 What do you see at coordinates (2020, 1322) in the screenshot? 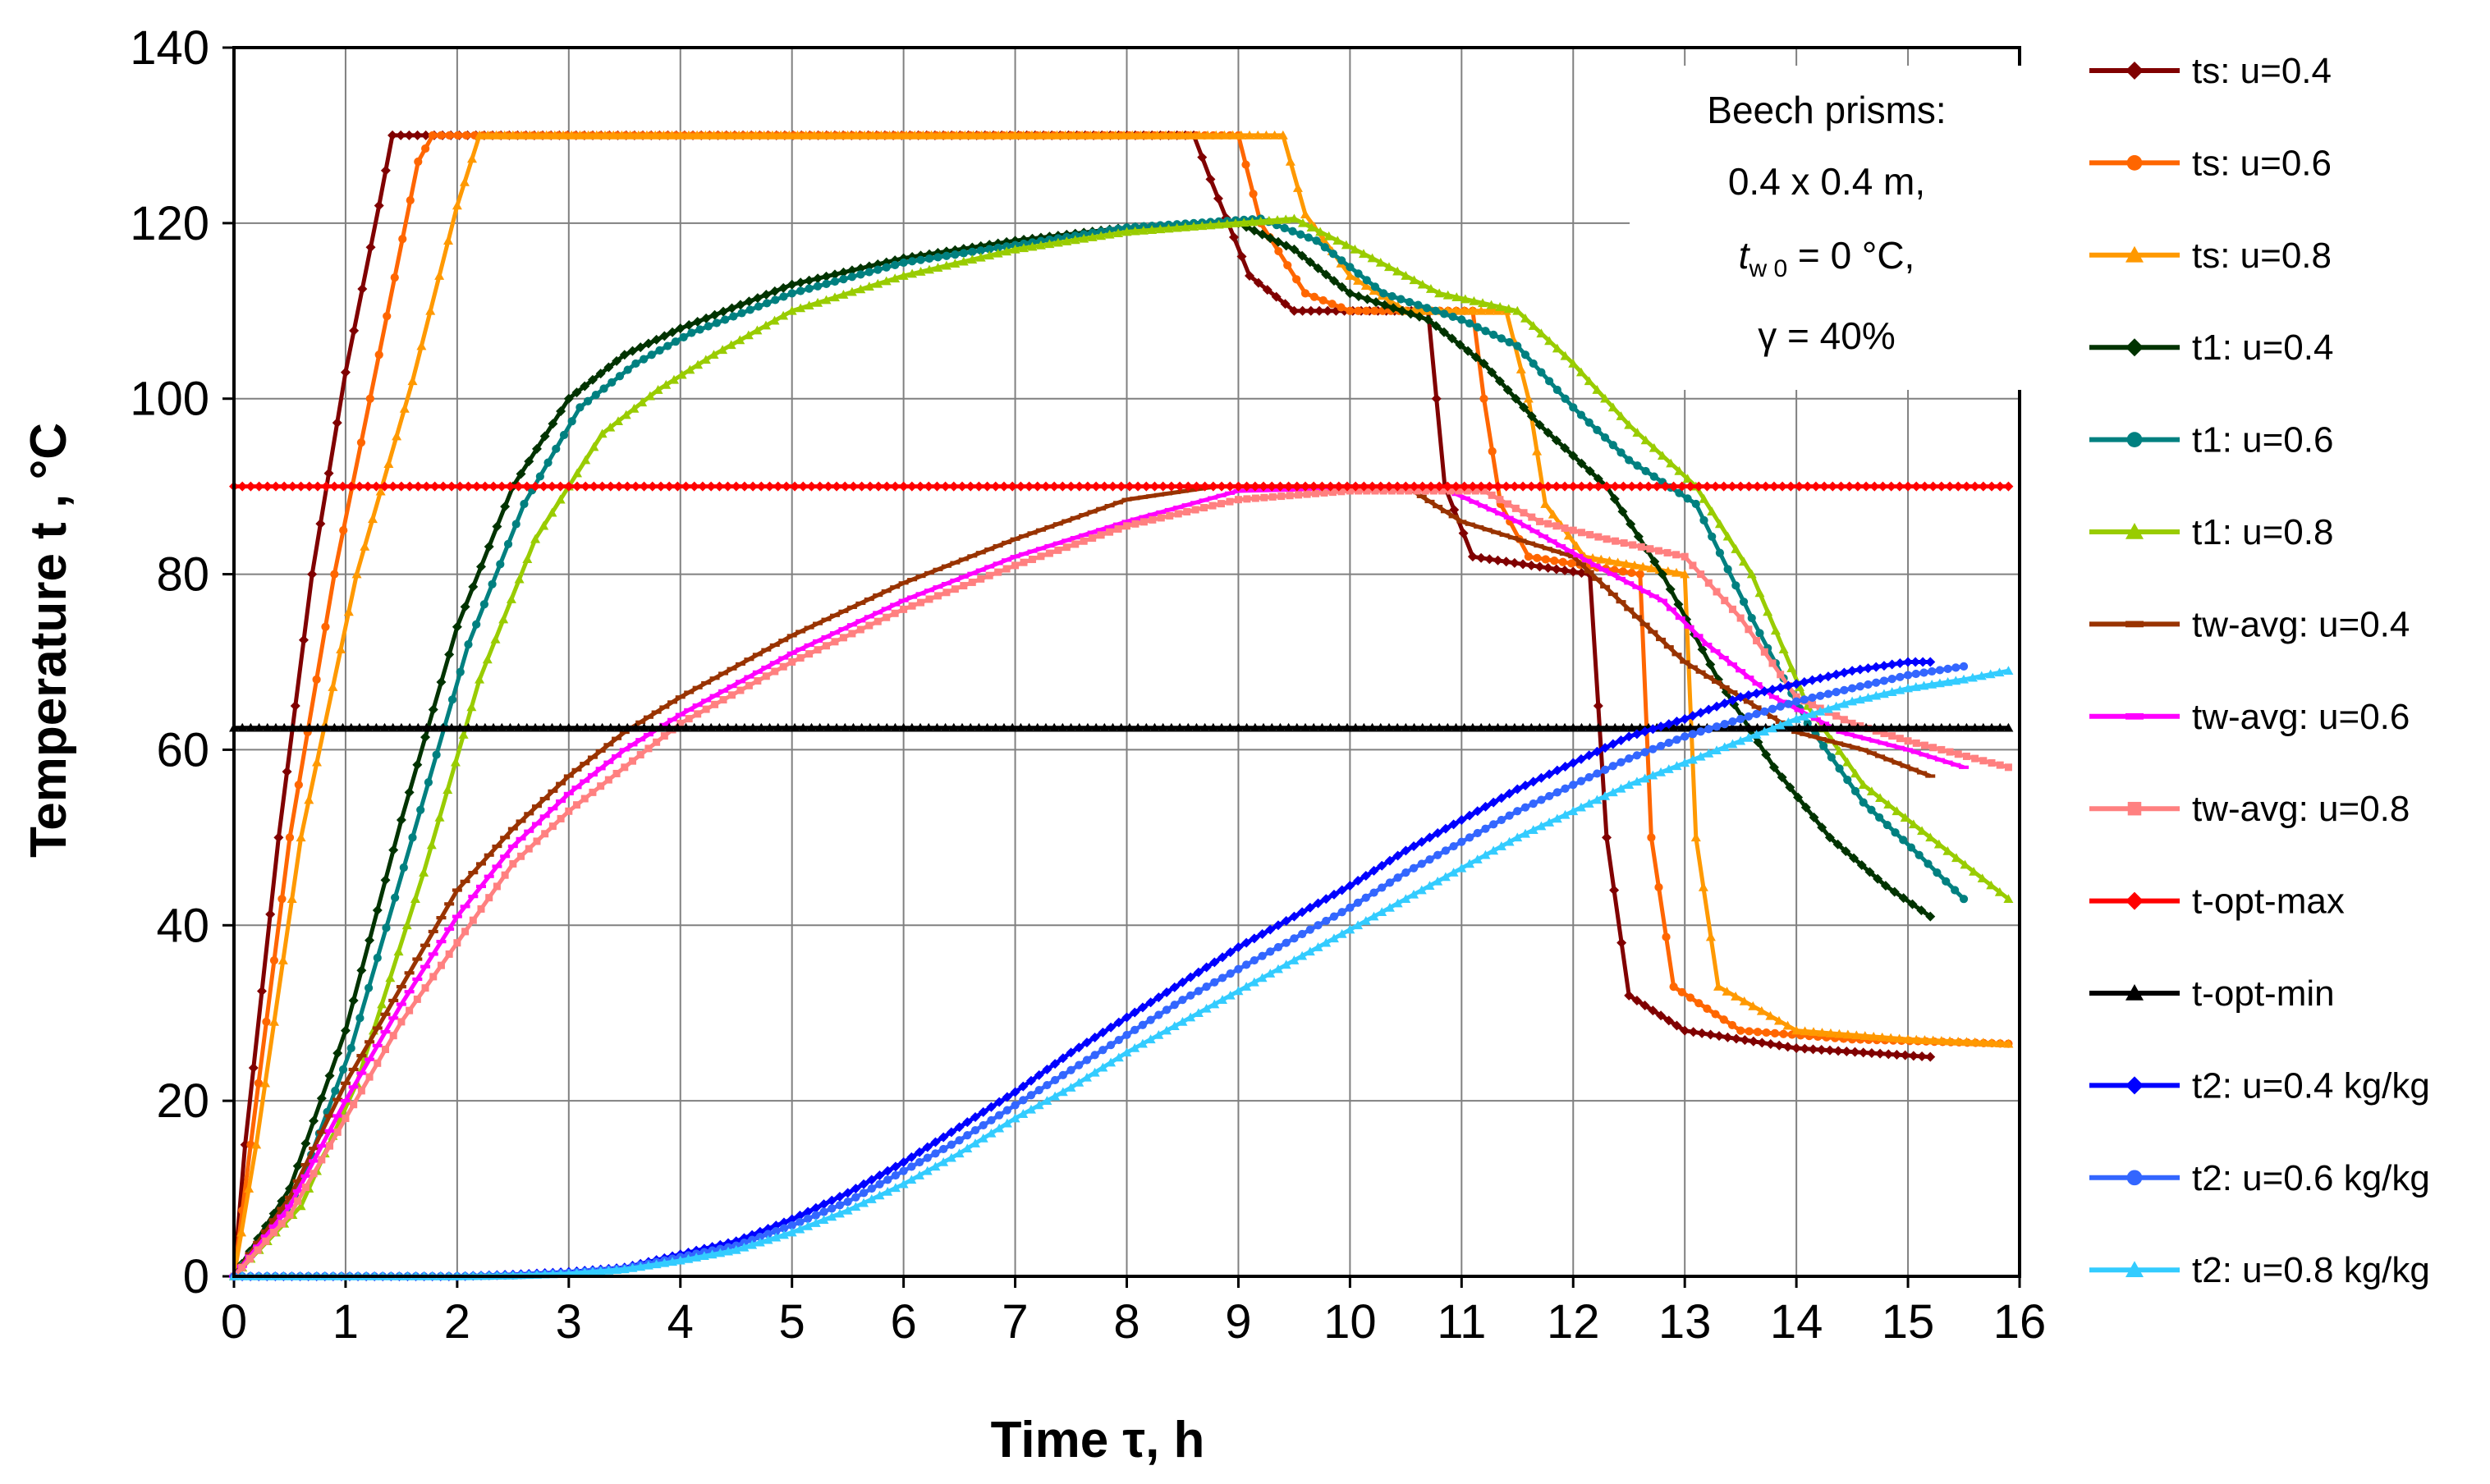
I see `x-tick-label: 16` at bounding box center [2020, 1322].